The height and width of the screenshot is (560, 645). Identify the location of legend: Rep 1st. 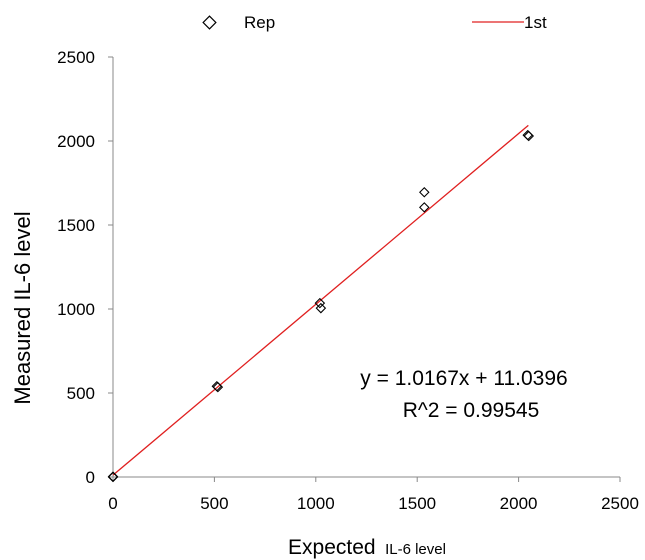
(374, 22).